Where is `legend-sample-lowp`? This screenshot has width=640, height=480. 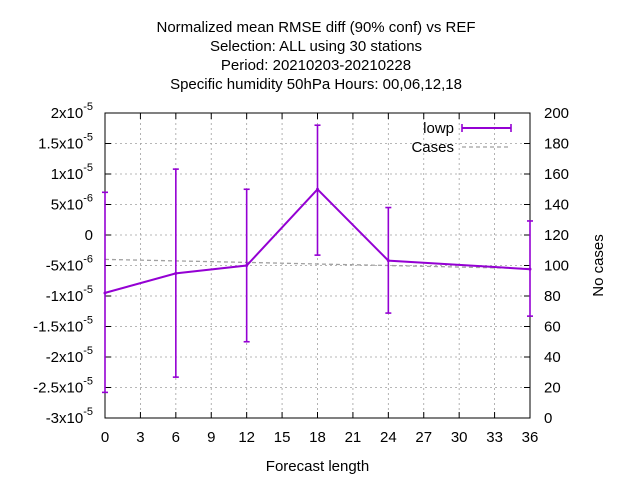 legend-sample-lowp is located at coordinates (486, 128).